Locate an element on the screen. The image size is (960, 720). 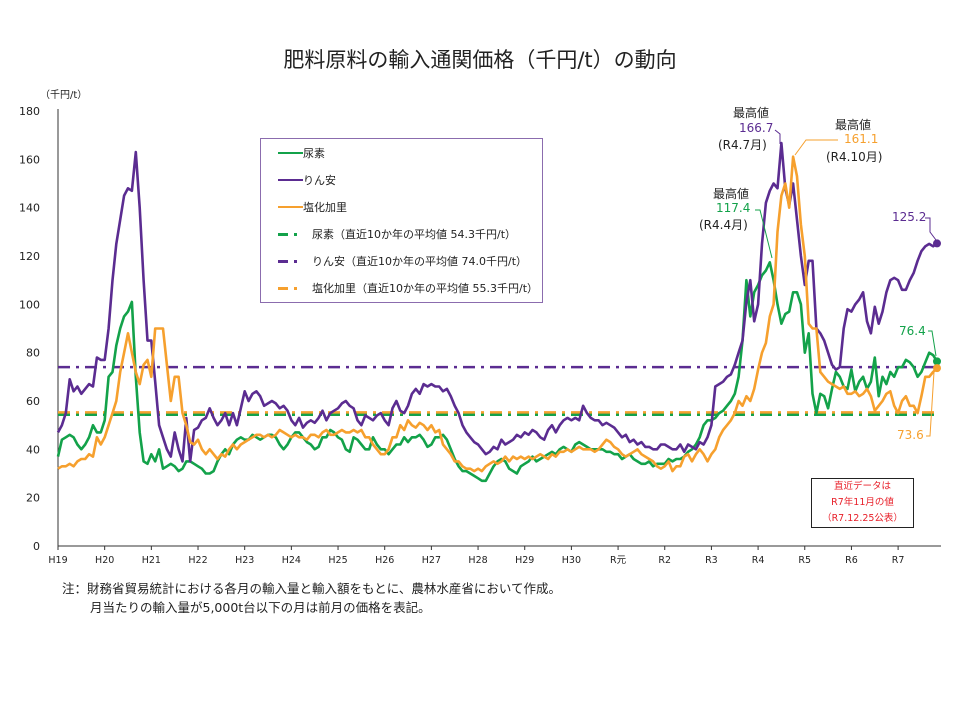
kari-peak-leader is located at coordinates (816, 147).